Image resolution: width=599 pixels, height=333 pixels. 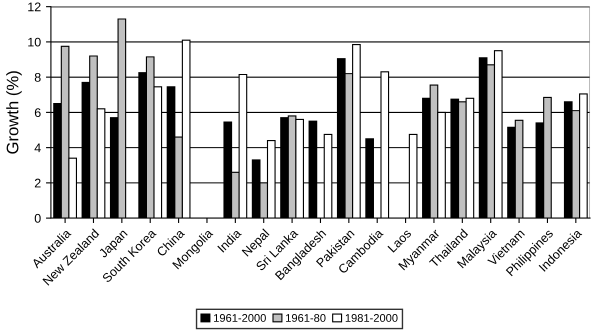 What do you see at coordinates (37, 218) in the screenshot?
I see `y-tick-label: 0` at bounding box center [37, 218].